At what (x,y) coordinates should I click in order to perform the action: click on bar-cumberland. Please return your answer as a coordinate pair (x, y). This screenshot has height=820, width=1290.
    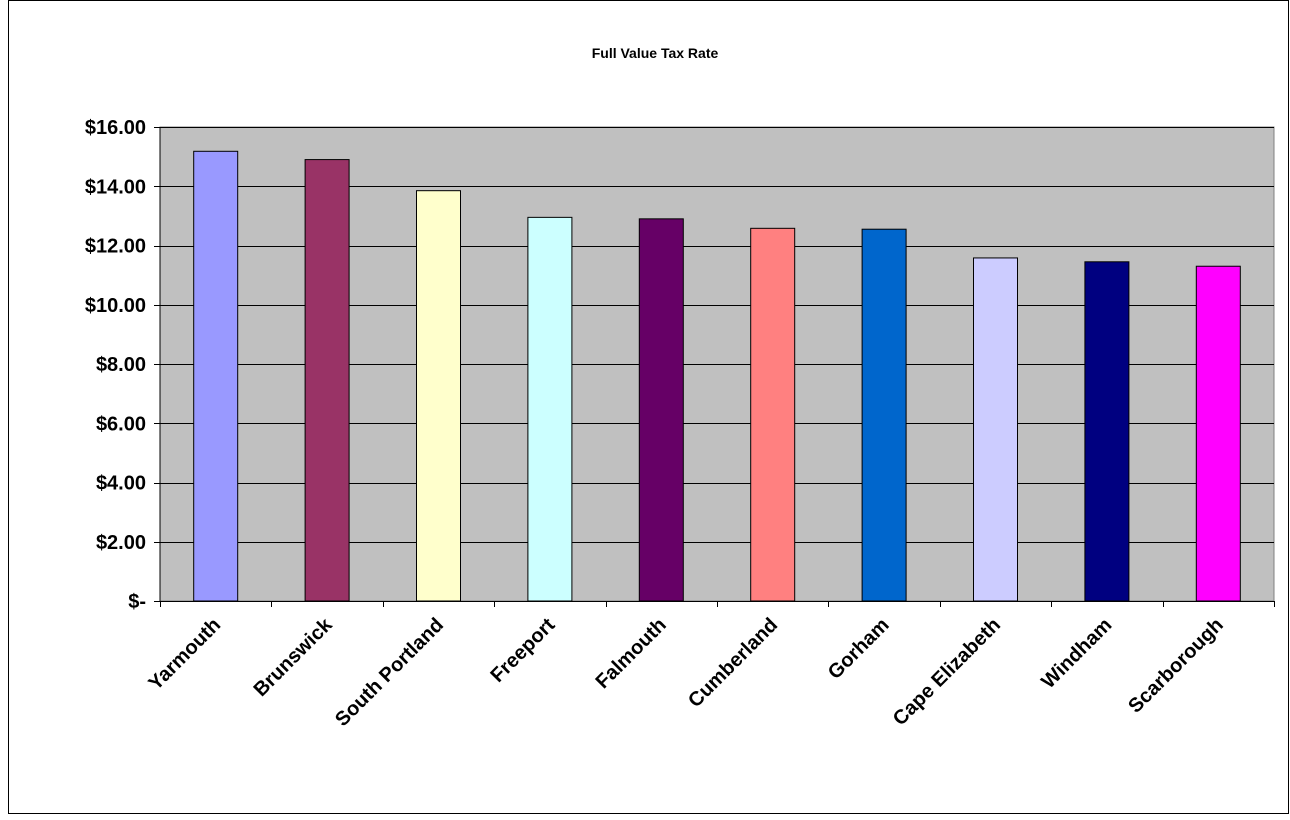
    Looking at the image, I should click on (773, 414).